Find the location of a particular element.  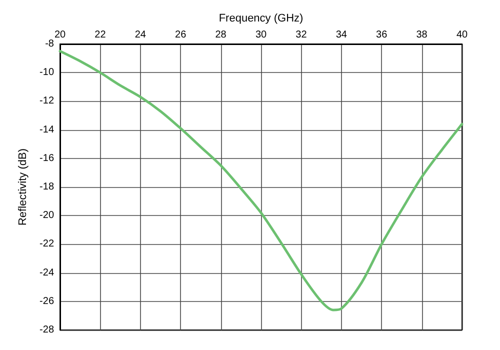

x-tick-label: 36 is located at coordinates (382, 35).